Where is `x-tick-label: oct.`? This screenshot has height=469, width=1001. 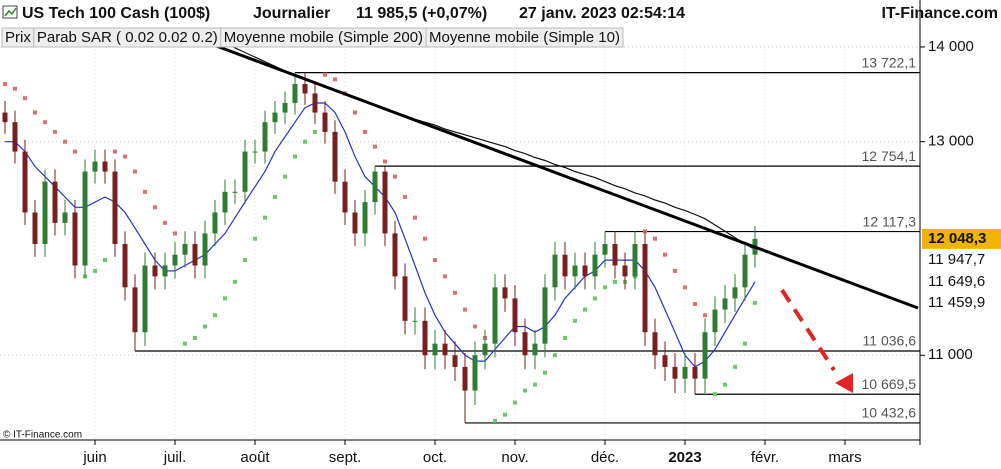
x-tick-label: oct. is located at coordinates (435, 457).